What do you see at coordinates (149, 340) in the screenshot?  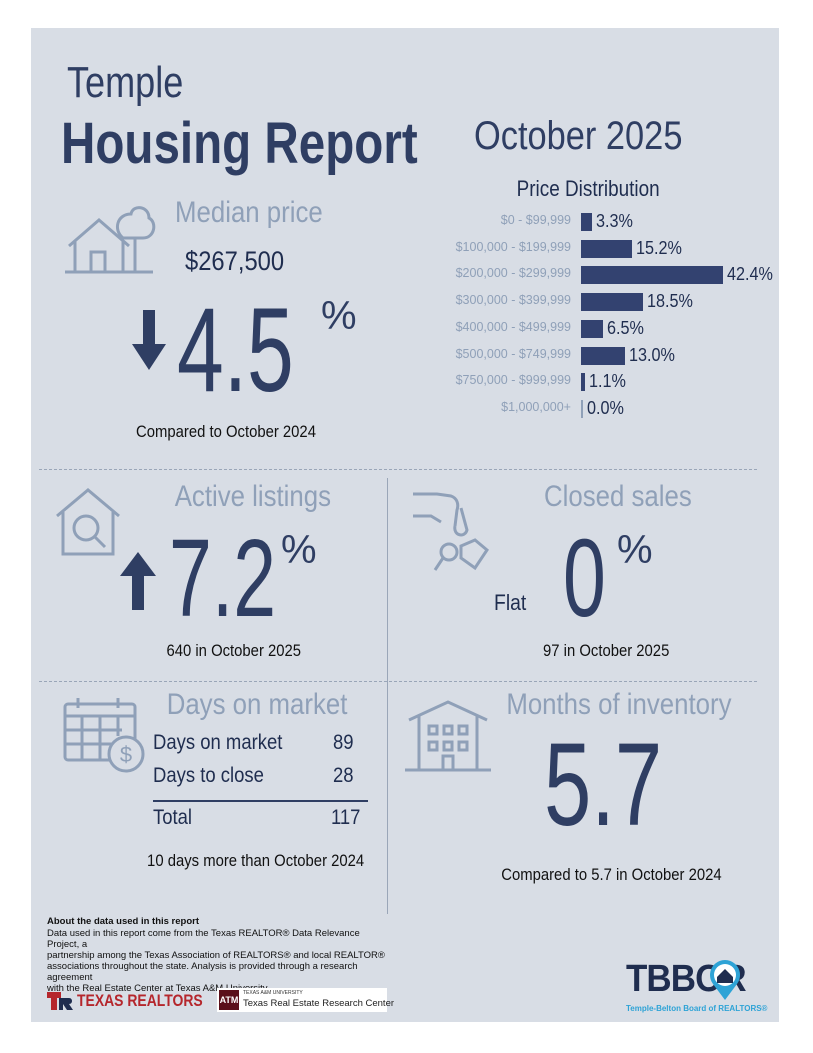 I see `arrow-down-icon` at bounding box center [149, 340].